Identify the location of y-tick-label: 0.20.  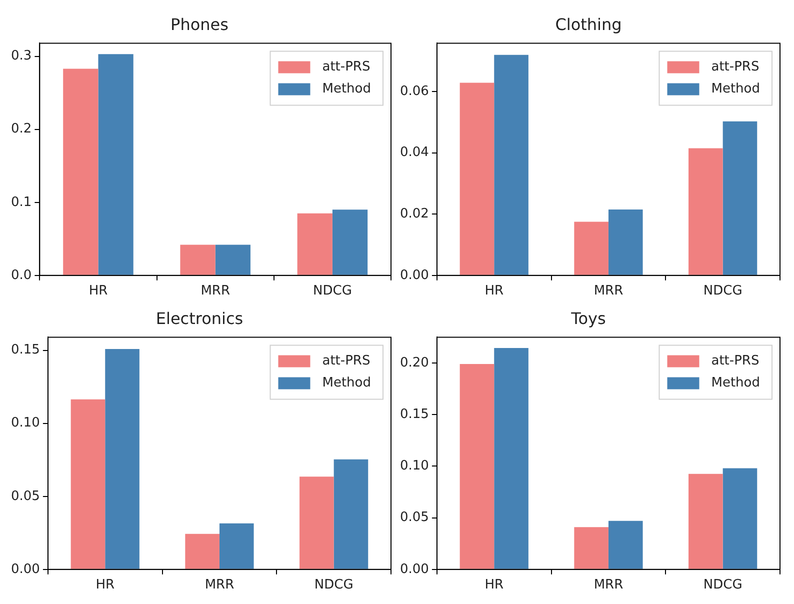
(414, 362).